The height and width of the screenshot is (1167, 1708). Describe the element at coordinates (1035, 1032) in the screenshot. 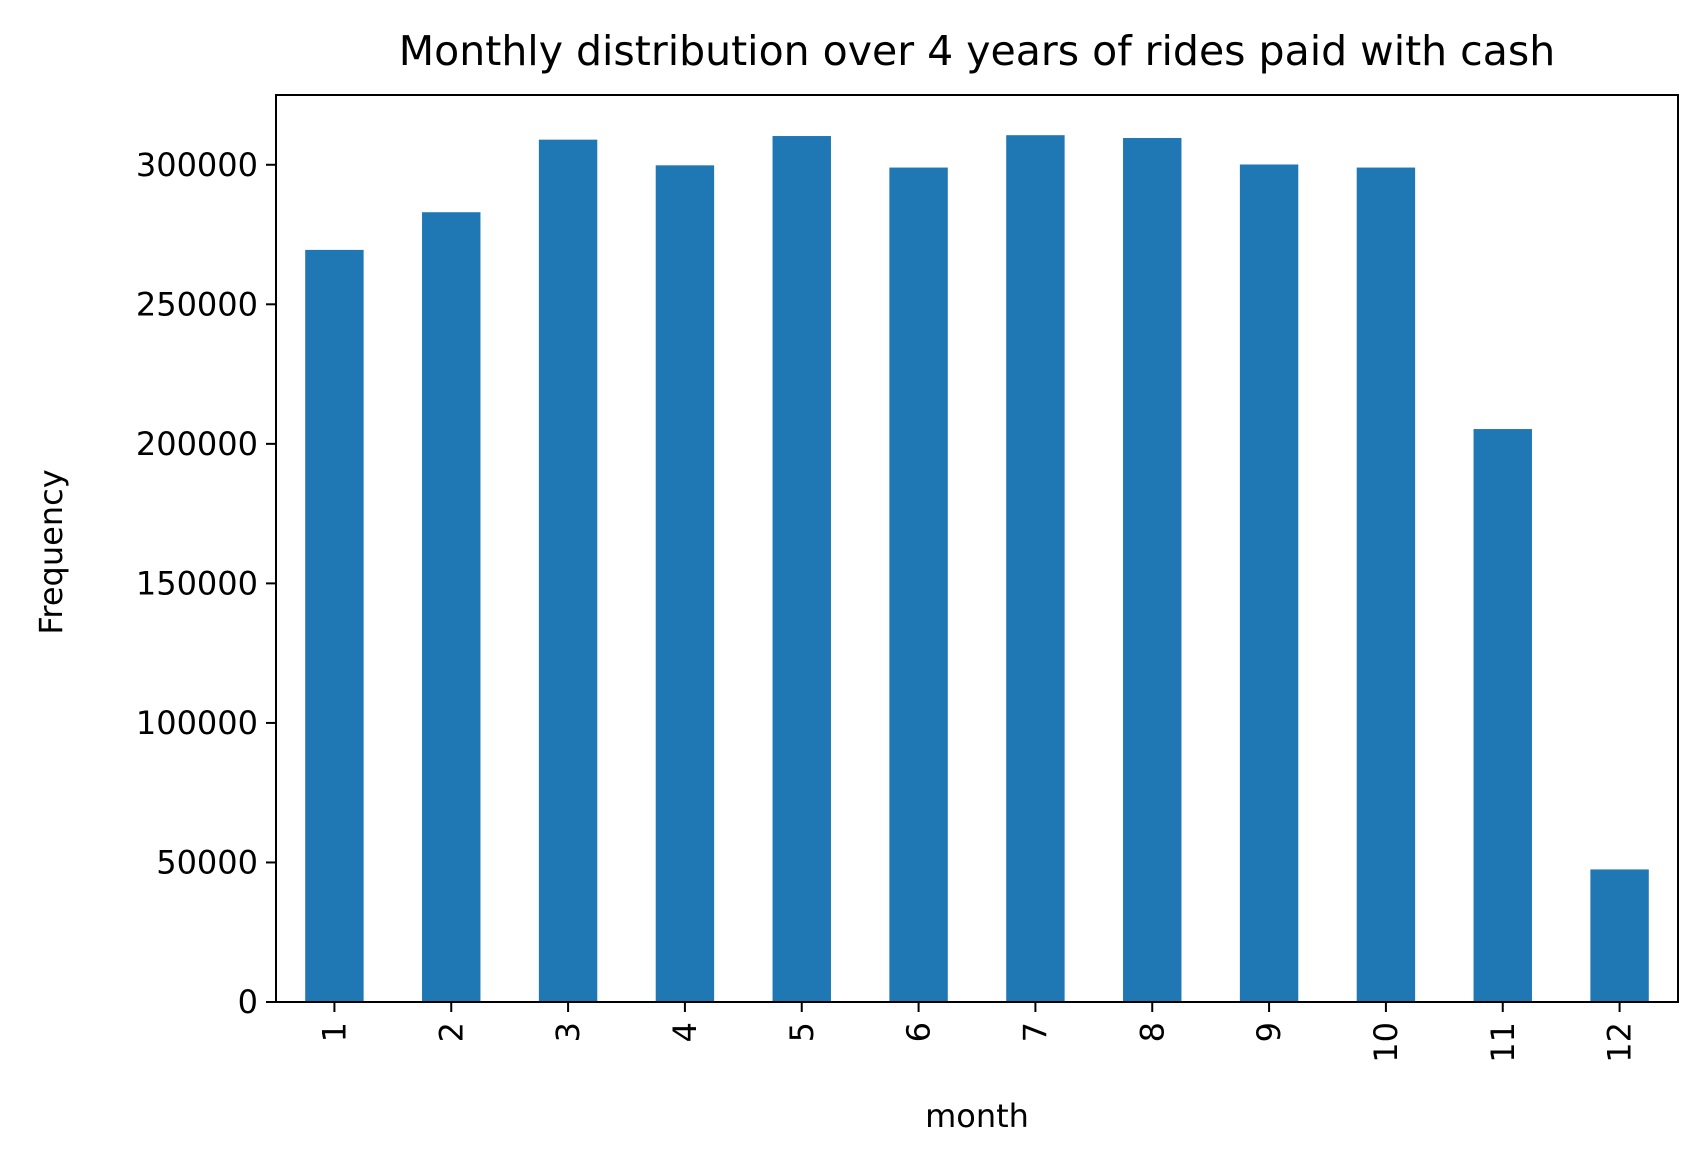

I see `x-tick-label: 7` at that location.